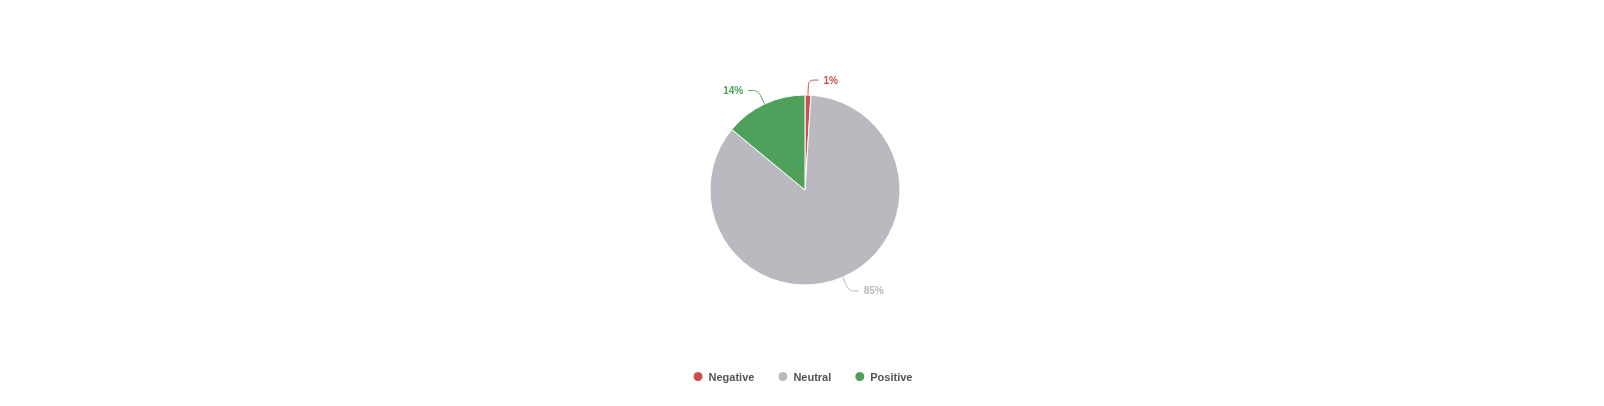 The image size is (1604, 406). Describe the element at coordinates (731, 376) in the screenshot. I see `legend-label: Negative` at that location.